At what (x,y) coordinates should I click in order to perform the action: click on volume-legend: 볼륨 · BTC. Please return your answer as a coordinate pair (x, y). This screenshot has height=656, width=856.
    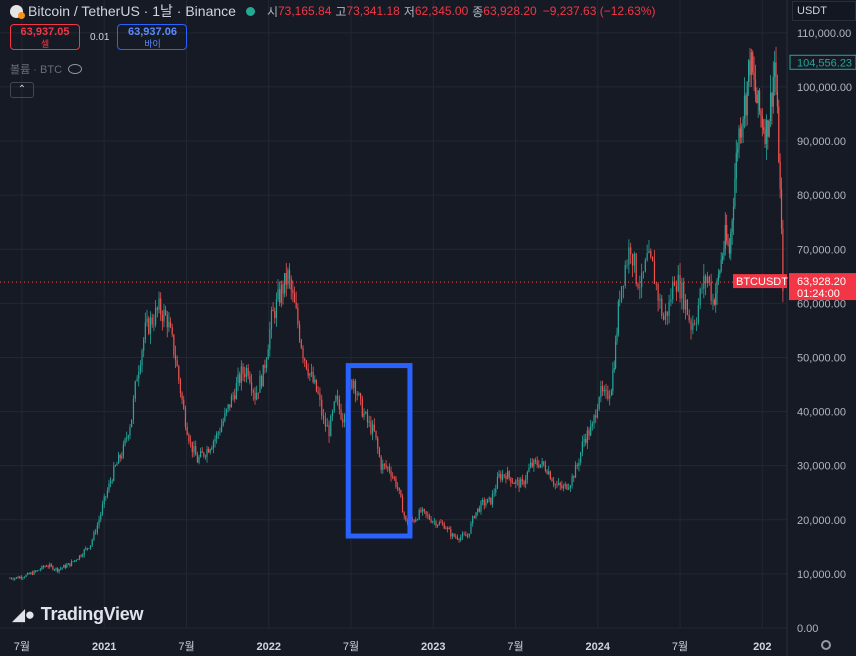
    Looking at the image, I should click on (46, 69).